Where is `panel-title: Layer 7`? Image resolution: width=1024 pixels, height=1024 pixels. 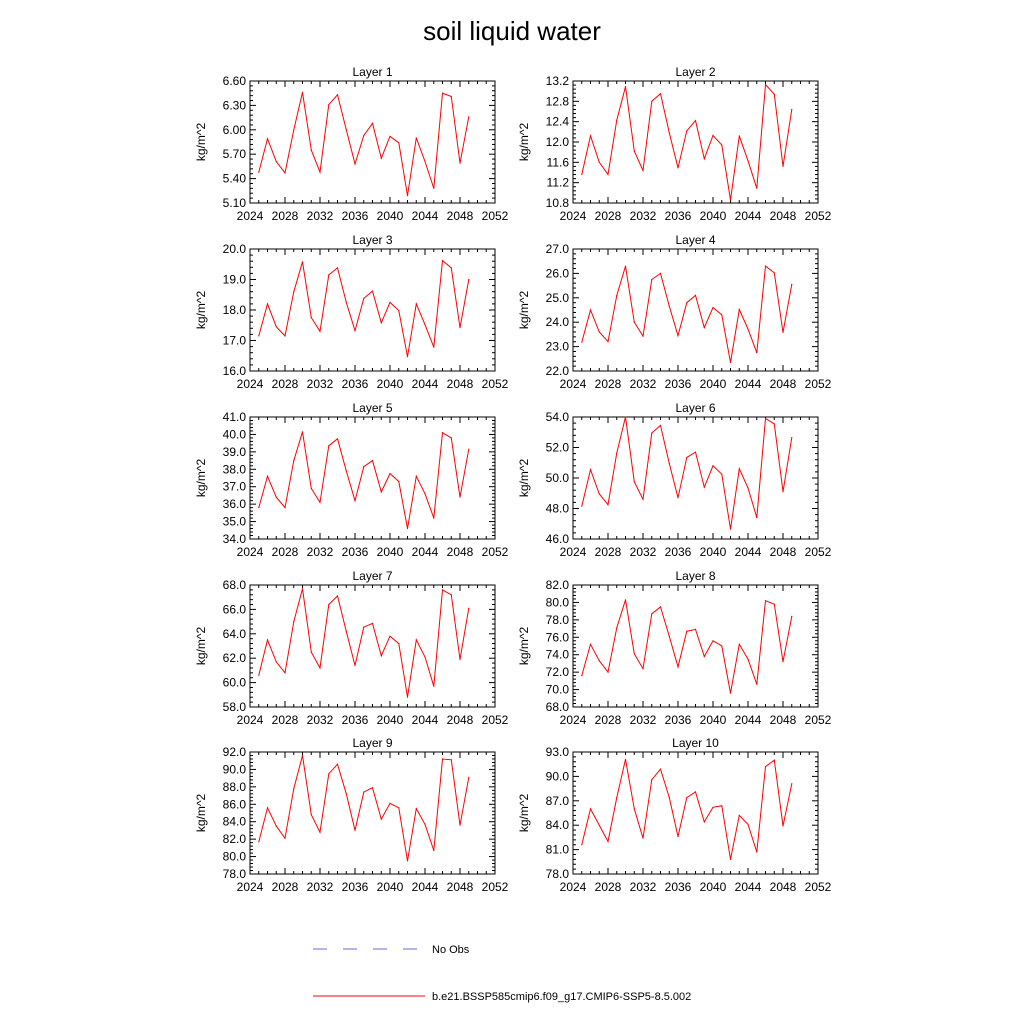 panel-title: Layer 7 is located at coordinates (372, 576).